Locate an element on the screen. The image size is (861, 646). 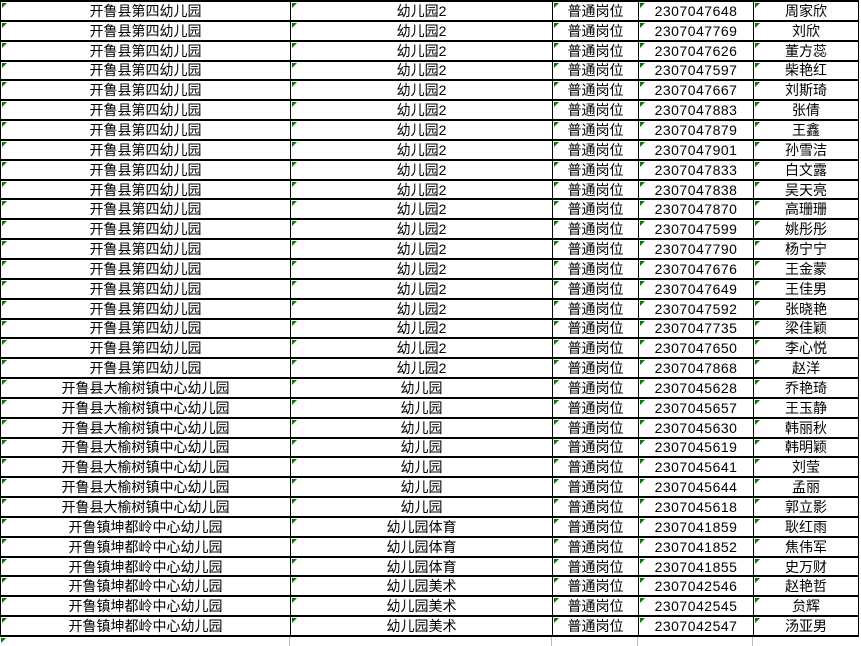
cell-name: 刘莹 is located at coordinates (806, 467).